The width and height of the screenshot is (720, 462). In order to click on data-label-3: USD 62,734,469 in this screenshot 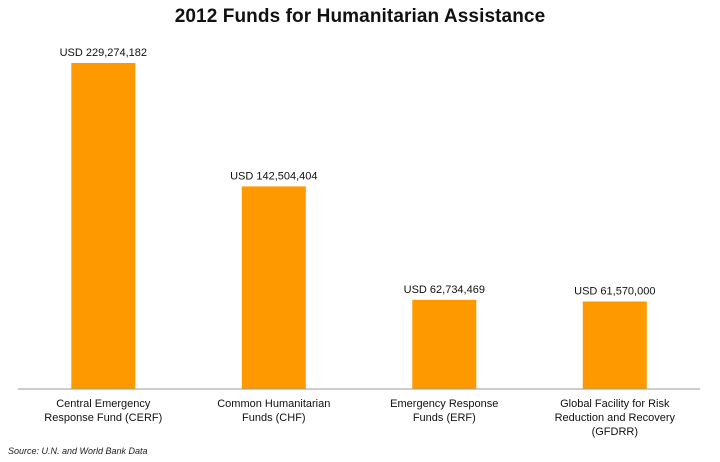, I will do `click(444, 290)`.